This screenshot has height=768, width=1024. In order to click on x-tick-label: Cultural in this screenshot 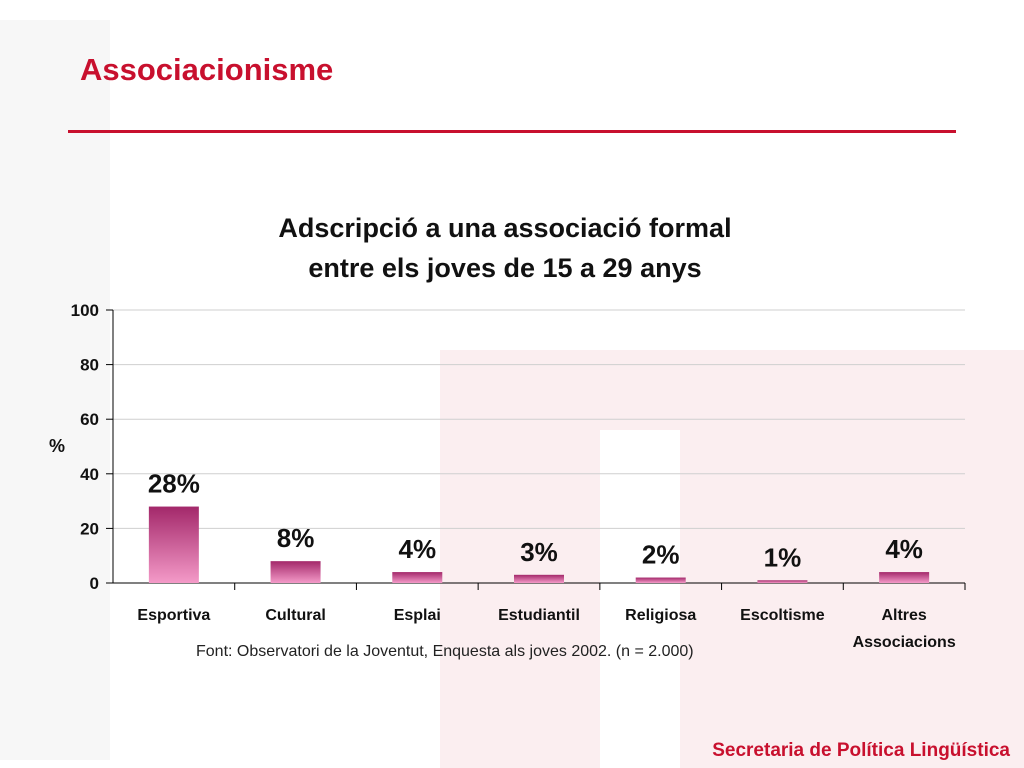, I will do `click(295, 615)`.